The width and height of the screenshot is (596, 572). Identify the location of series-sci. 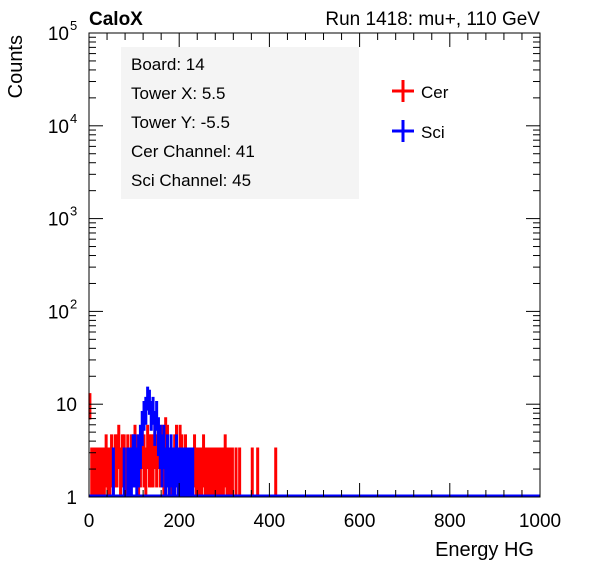
(314, 442).